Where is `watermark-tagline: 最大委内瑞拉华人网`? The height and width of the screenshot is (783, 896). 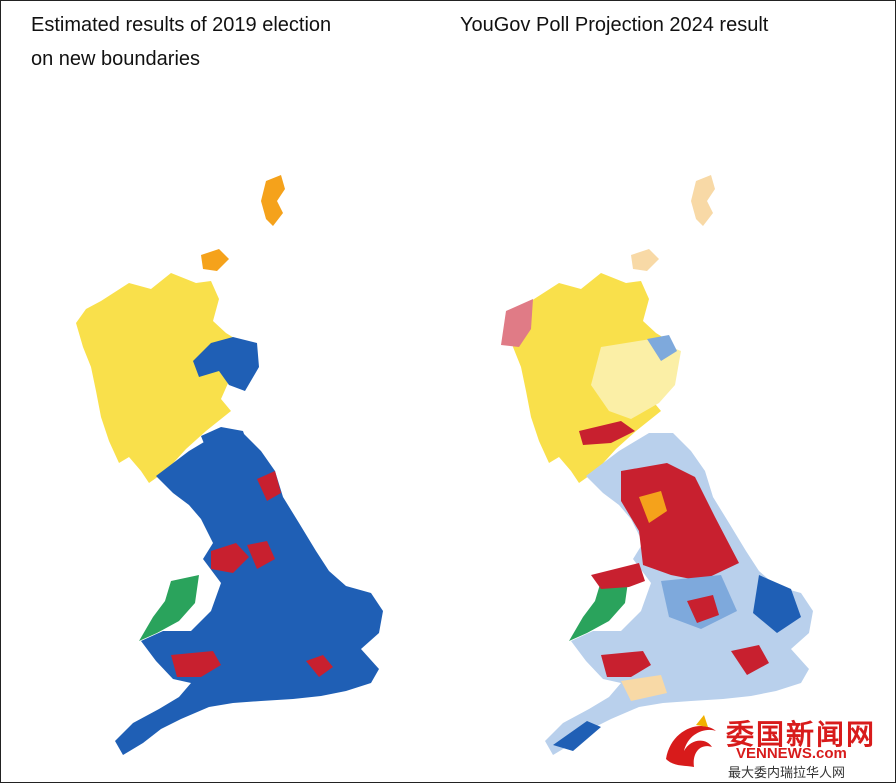
watermark-tagline: 最大委内瑞拉华人网 is located at coordinates (787, 772).